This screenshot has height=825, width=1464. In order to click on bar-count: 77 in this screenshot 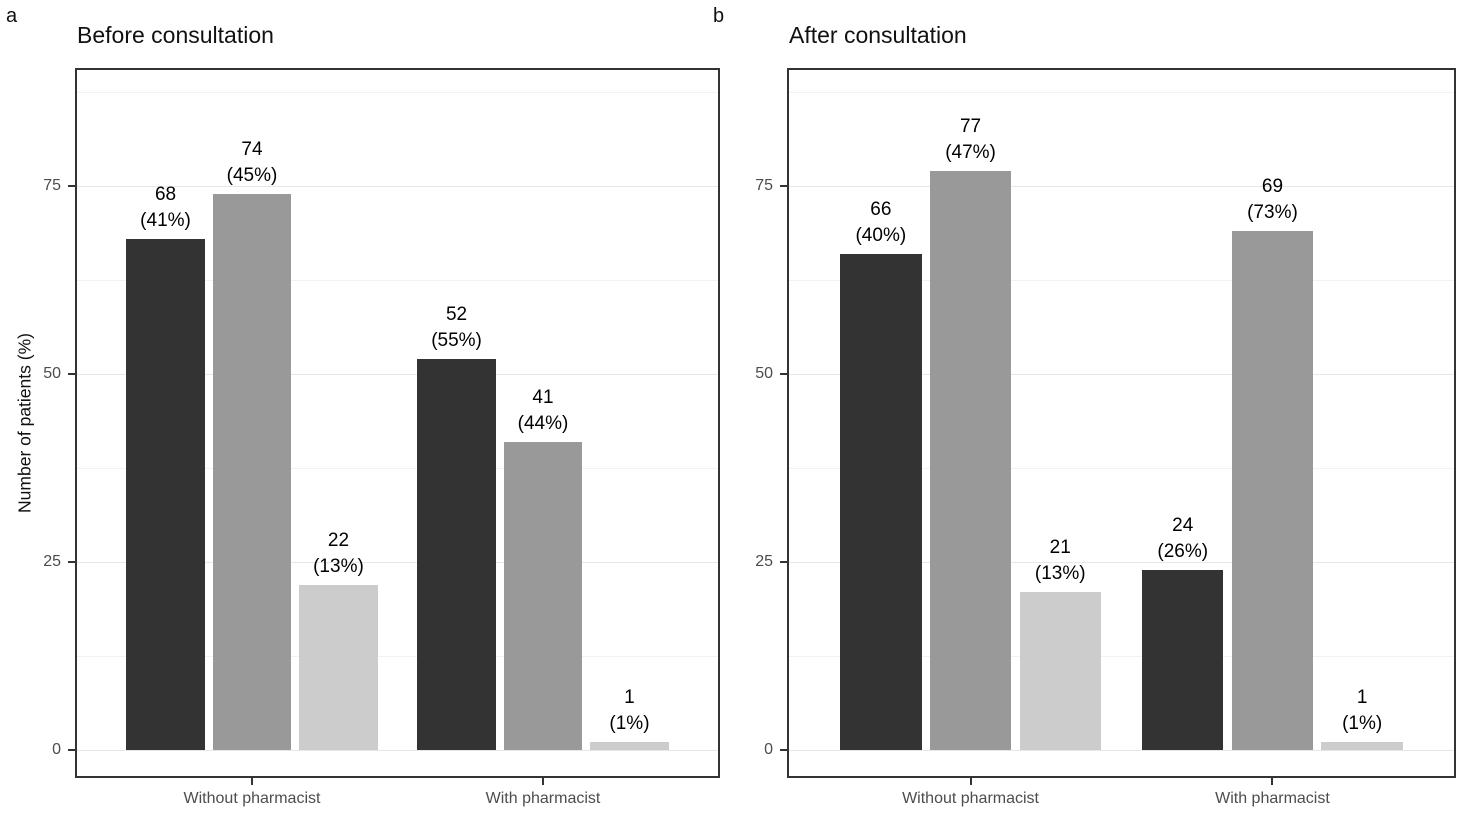, I will do `click(970, 126)`.